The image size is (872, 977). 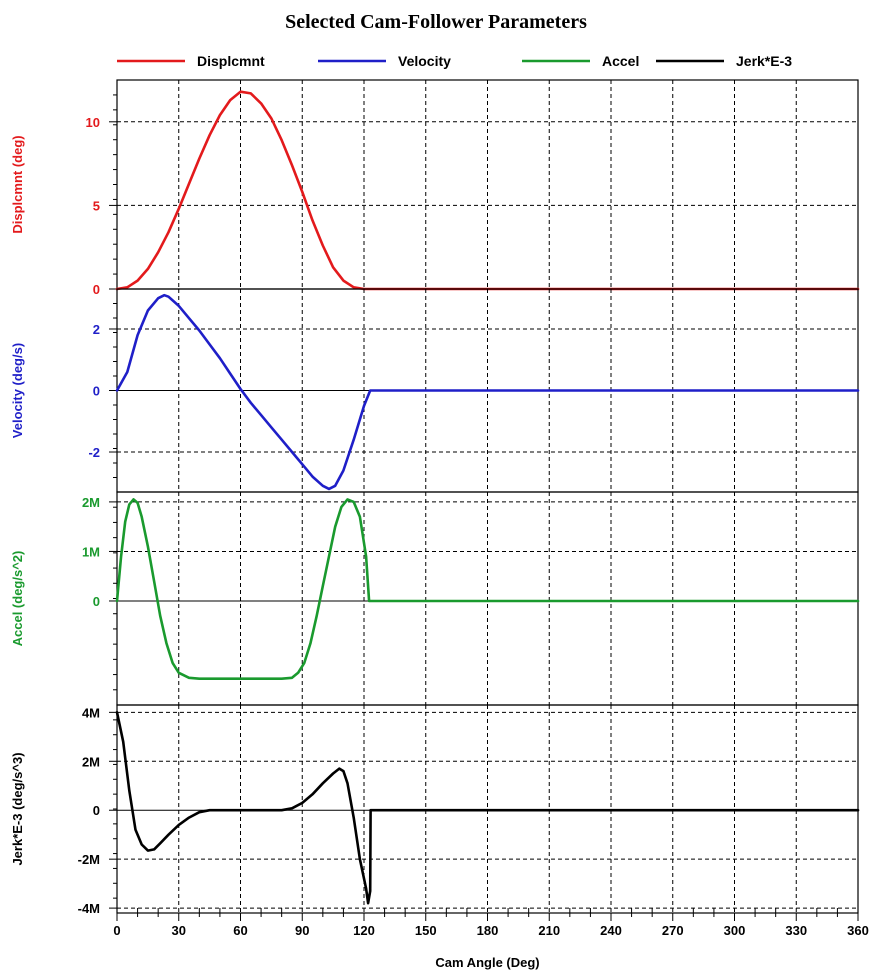 What do you see at coordinates (17, 390) in the screenshot?
I see `ylabel-1: Velocity (deg/s)` at bounding box center [17, 390].